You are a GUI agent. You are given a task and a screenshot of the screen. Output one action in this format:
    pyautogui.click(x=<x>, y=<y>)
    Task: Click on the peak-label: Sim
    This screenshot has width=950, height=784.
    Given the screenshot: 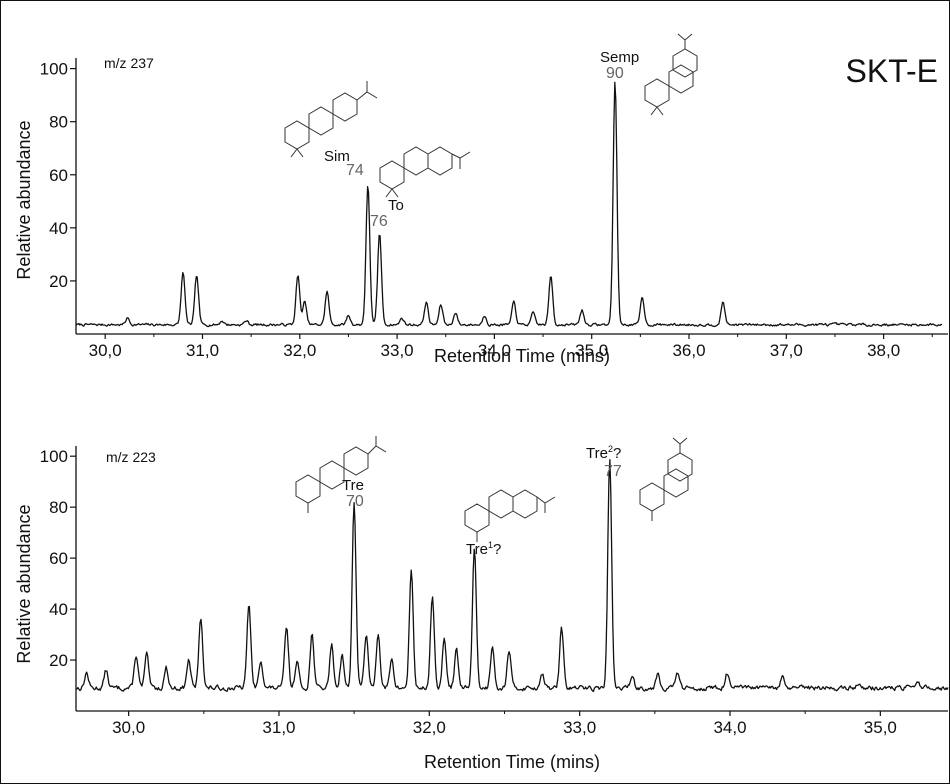 What is the action you would take?
    pyautogui.click(x=337, y=156)
    